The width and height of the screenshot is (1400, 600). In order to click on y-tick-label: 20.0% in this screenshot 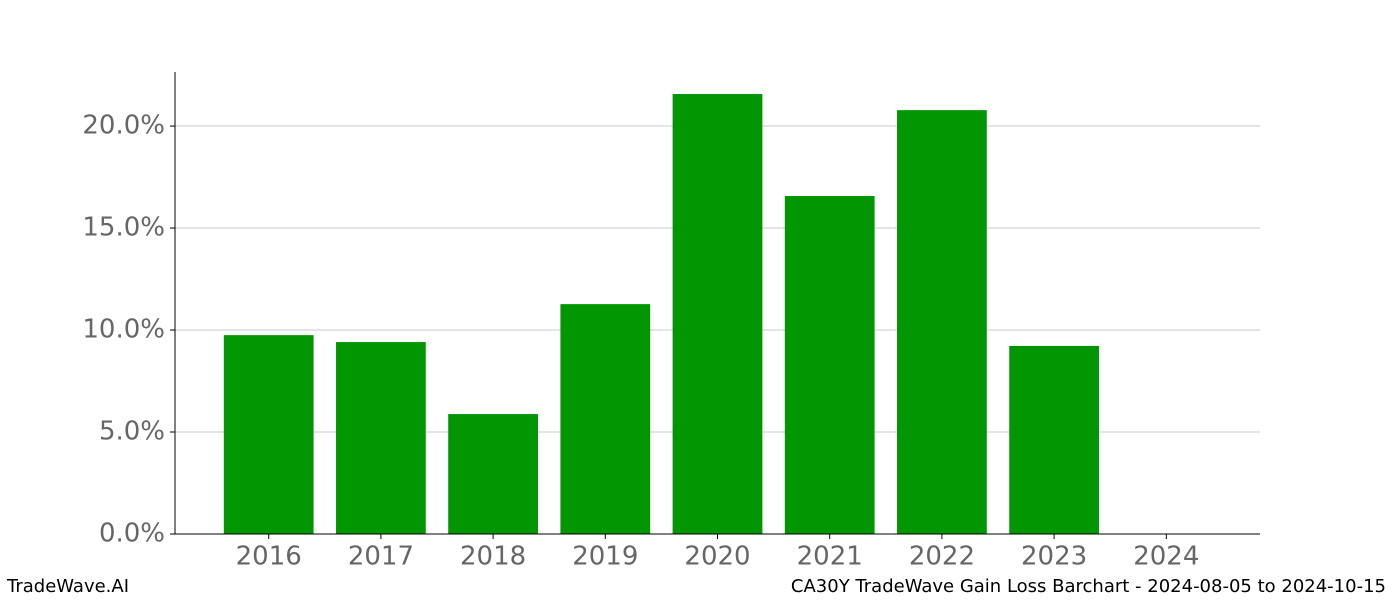, I will do `click(123, 126)`.